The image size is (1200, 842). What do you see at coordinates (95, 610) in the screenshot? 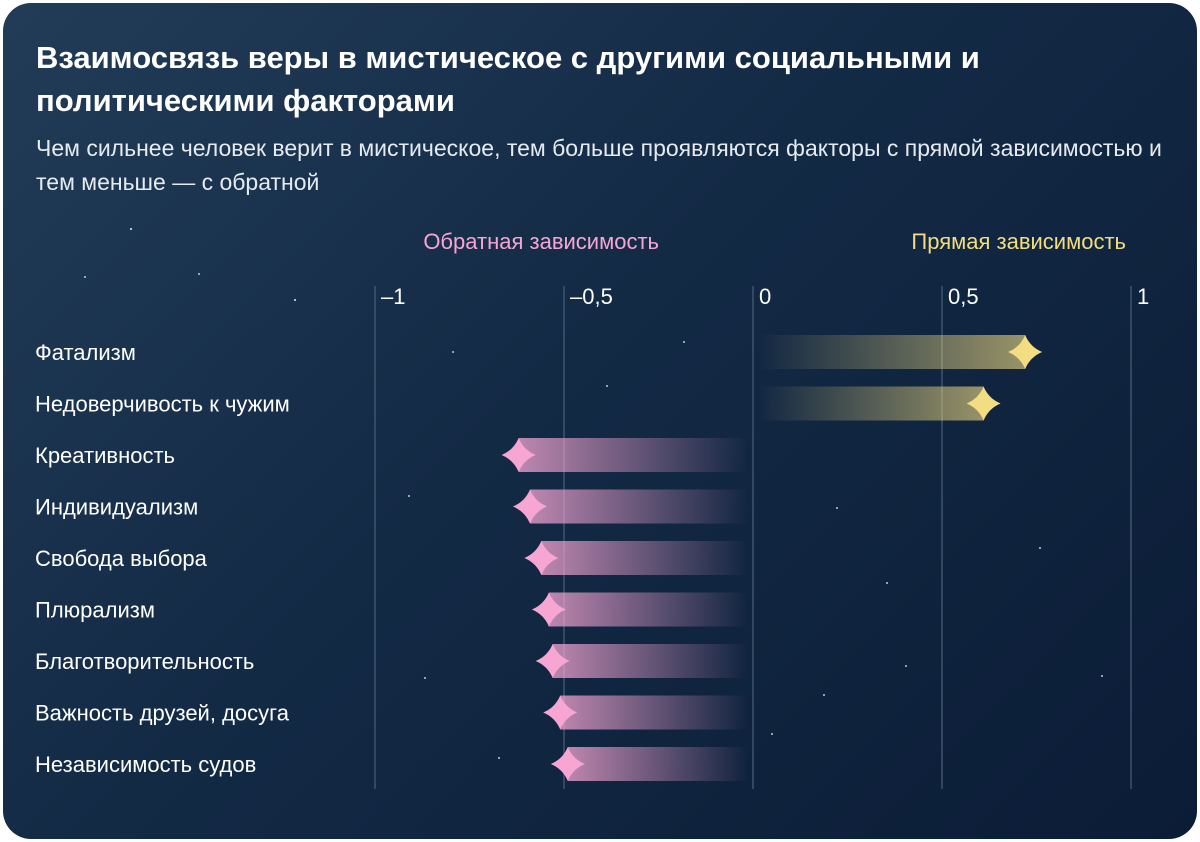
I see `category-label: Плюрализм` at bounding box center [95, 610].